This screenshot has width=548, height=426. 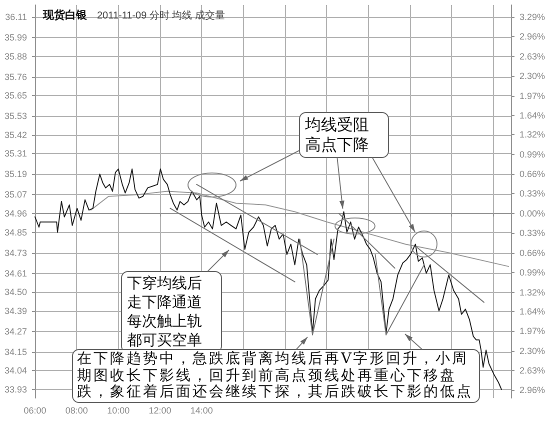 What do you see at coordinates (160, 411) in the screenshot?
I see `x-tick-label: 12:00` at bounding box center [160, 411].